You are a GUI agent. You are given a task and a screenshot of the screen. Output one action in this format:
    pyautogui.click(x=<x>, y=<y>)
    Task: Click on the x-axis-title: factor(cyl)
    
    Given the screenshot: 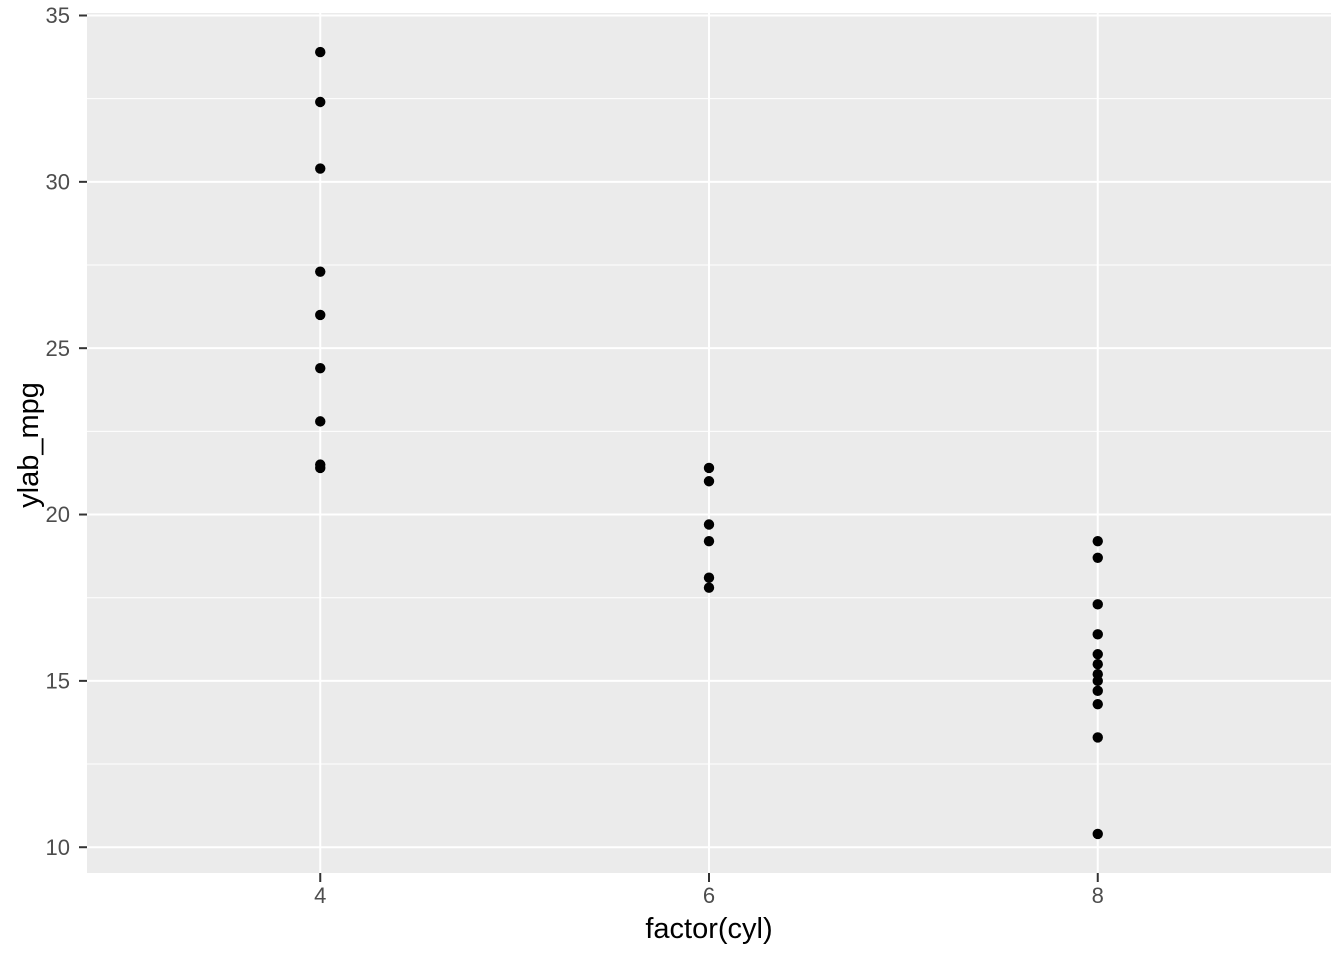 What is the action you would take?
    pyautogui.click(x=708, y=929)
    